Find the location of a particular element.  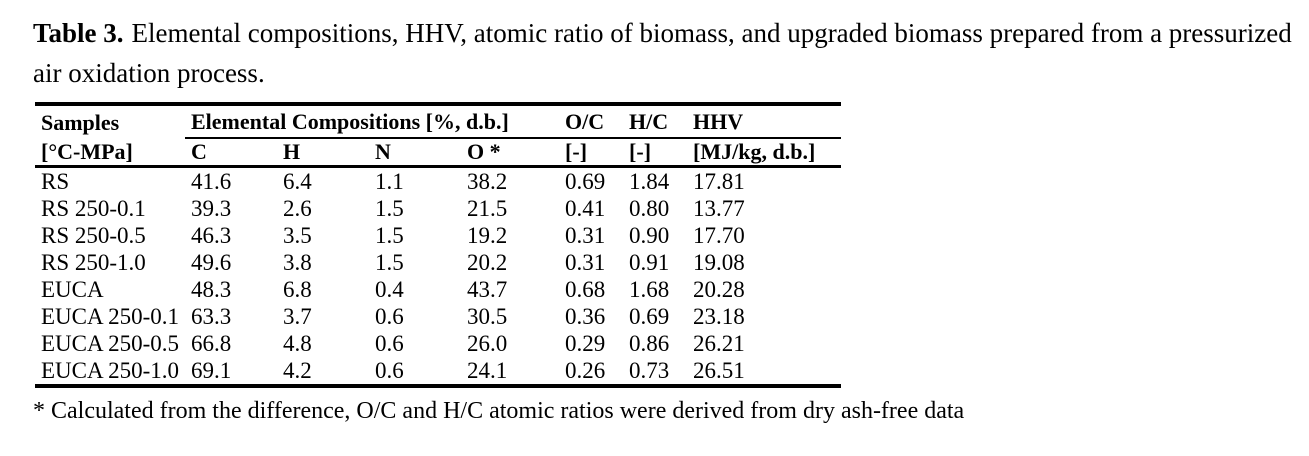

table-cell: 0.41 is located at coordinates (585, 208).